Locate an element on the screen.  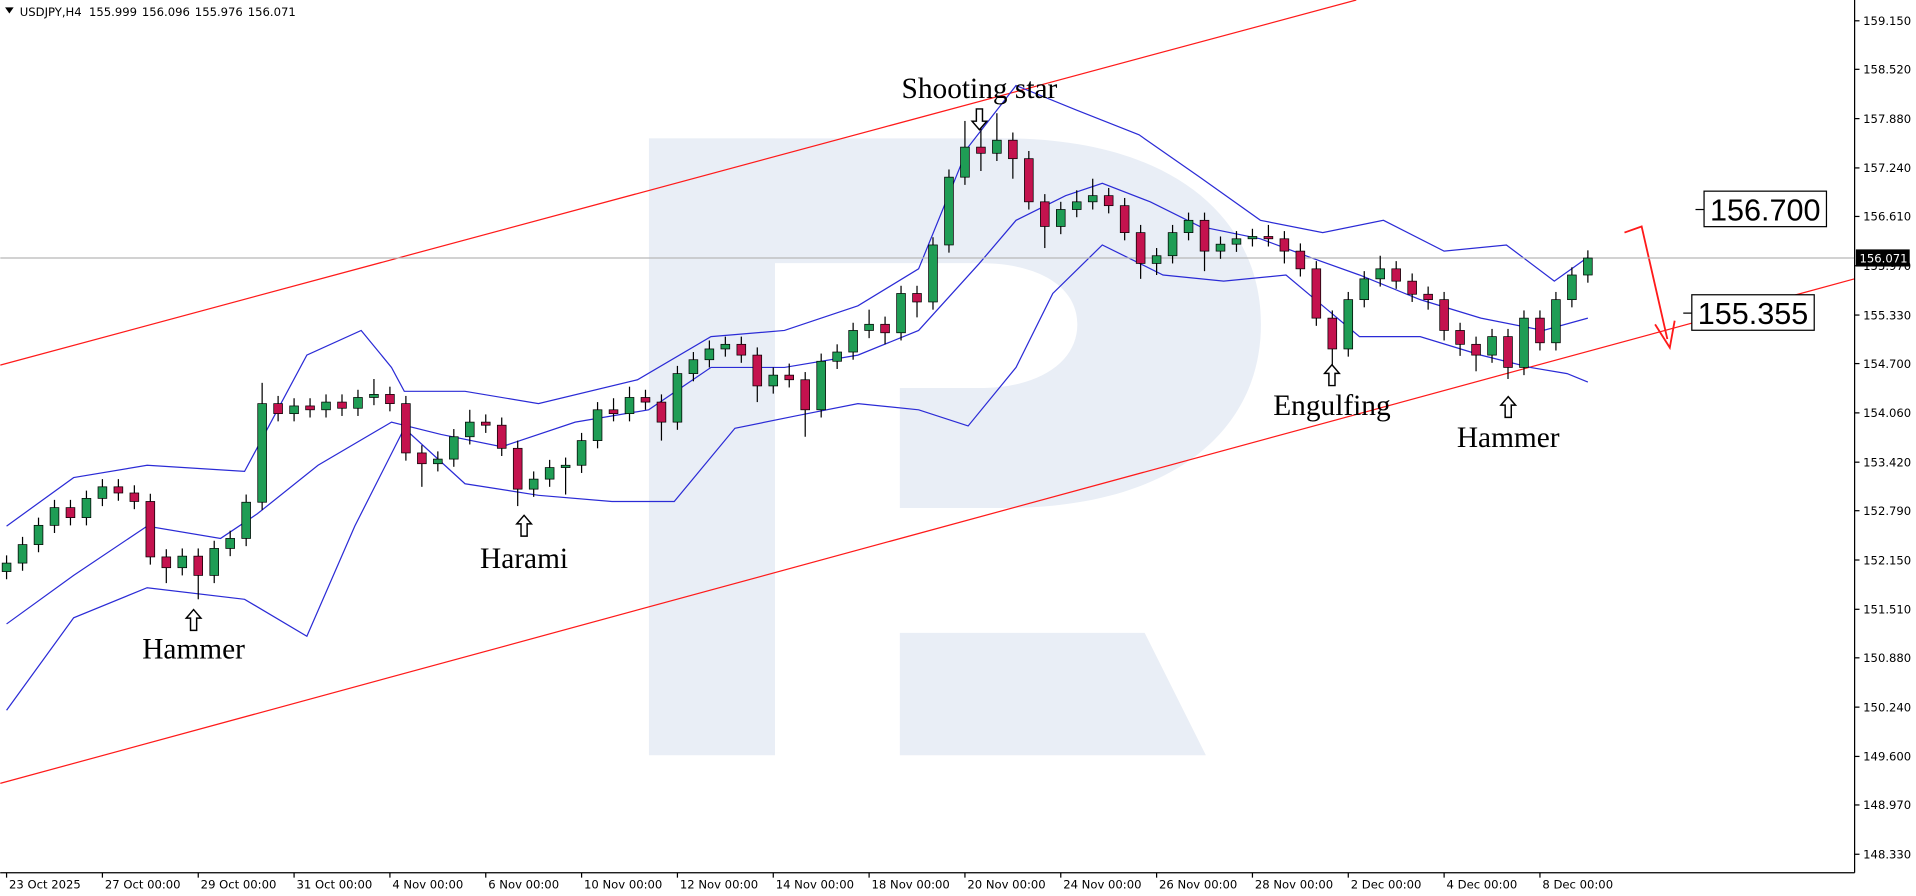
x-tick-label: 31 Oct 00:00 is located at coordinates (335, 885).